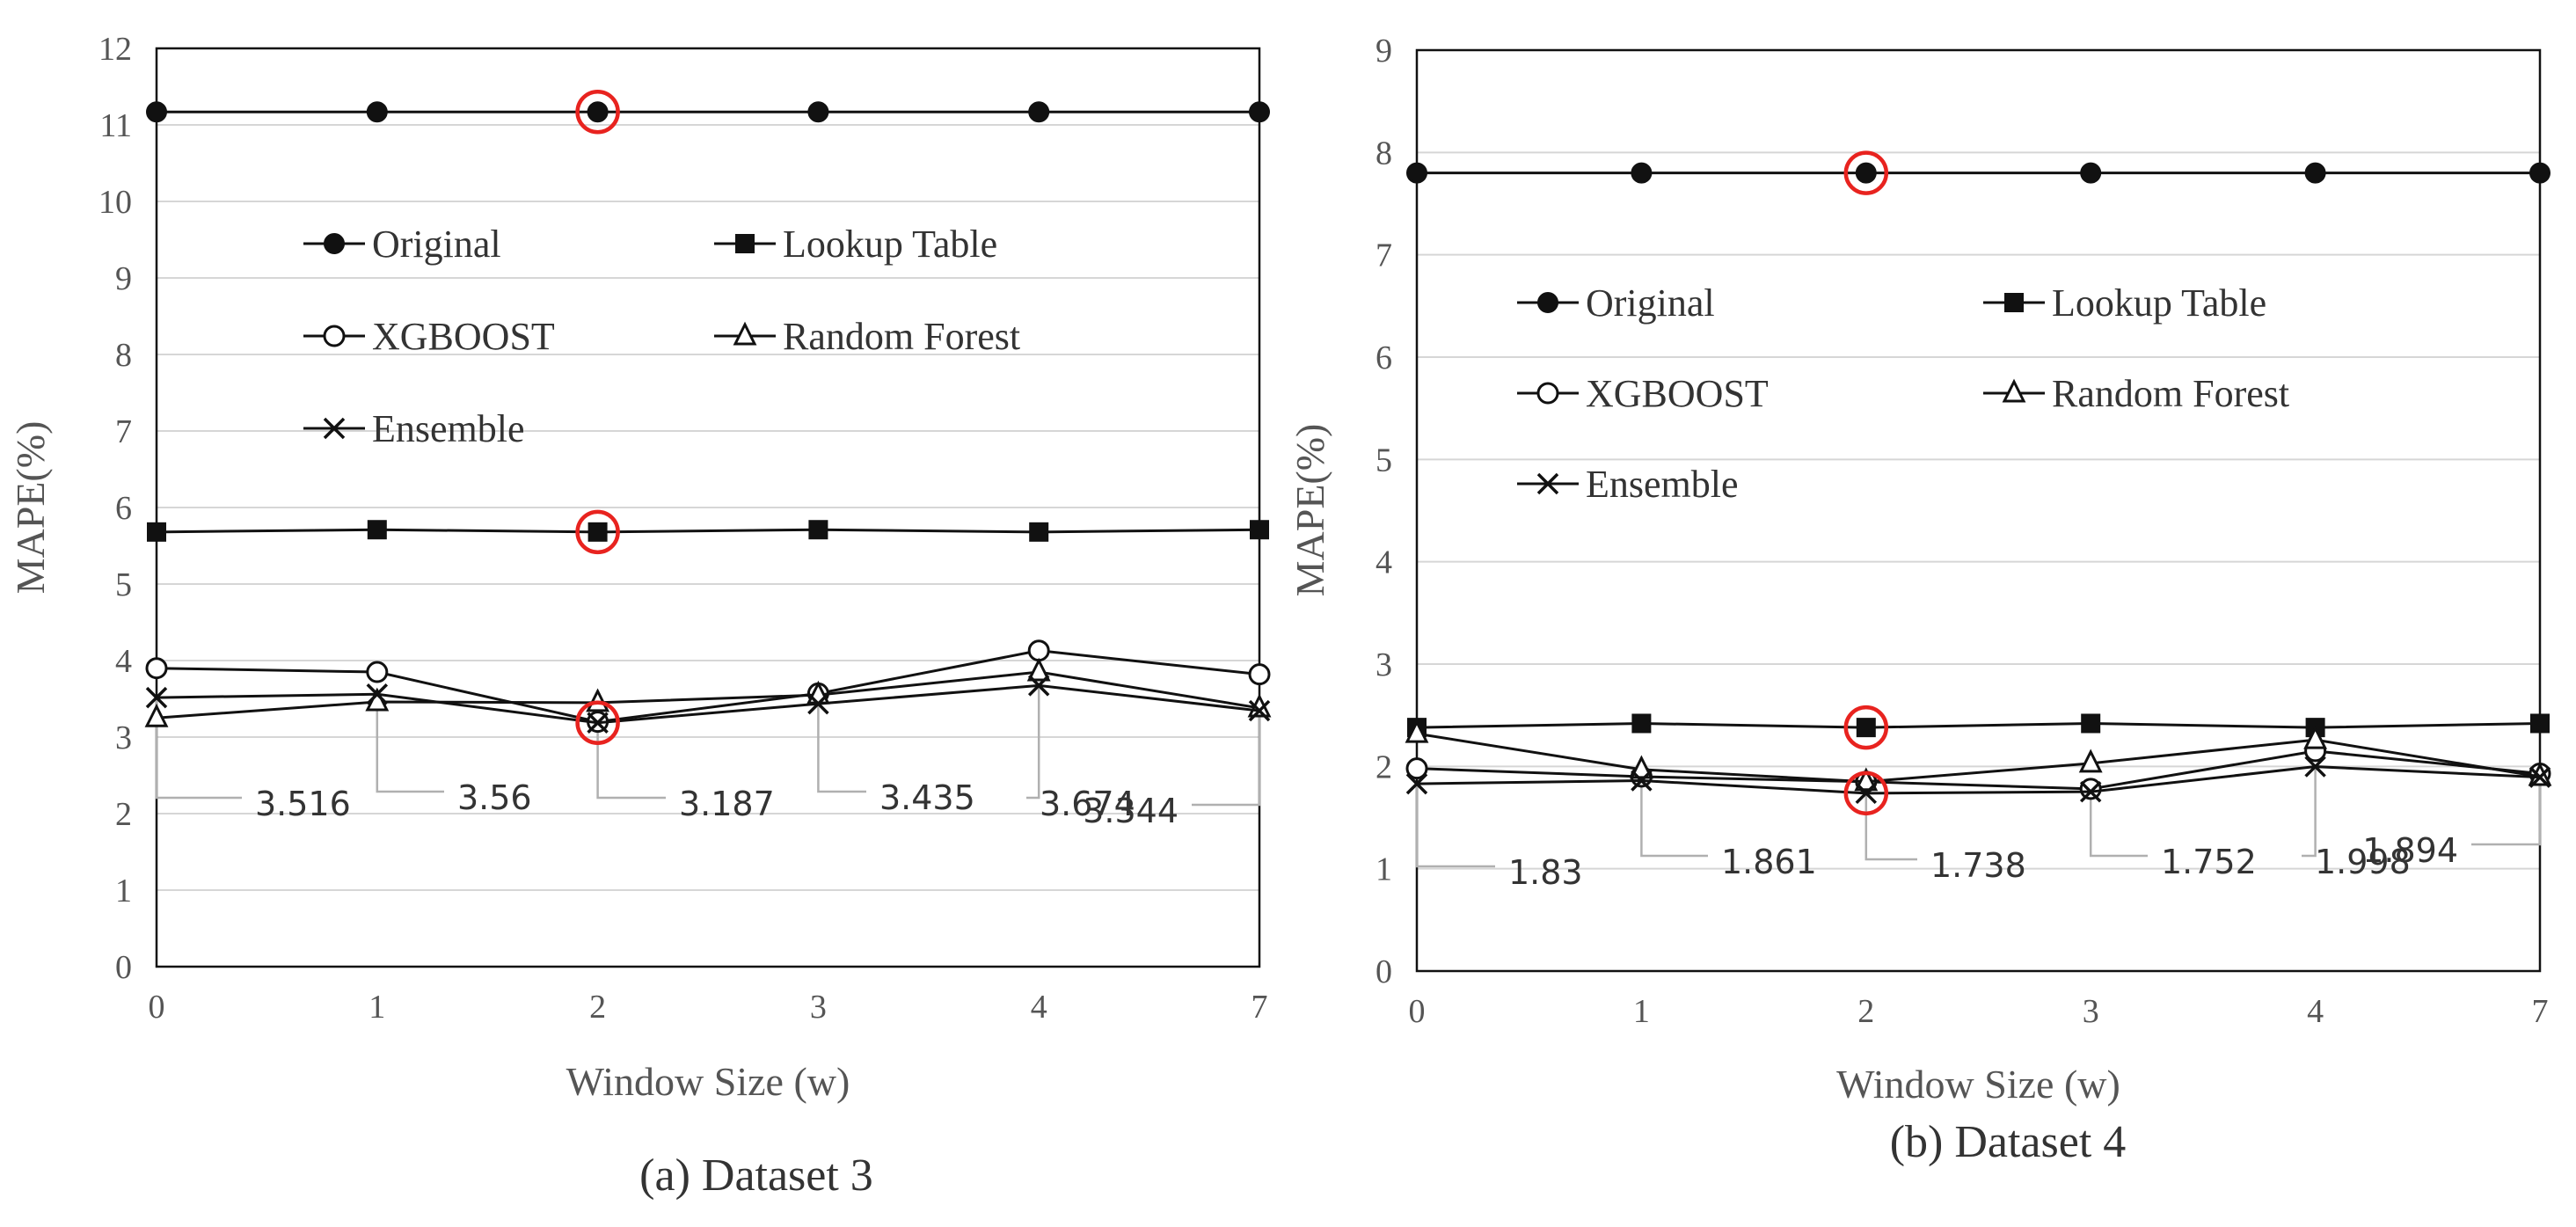 The height and width of the screenshot is (1227, 2576). What do you see at coordinates (1547, 393) in the screenshot?
I see `legend-marker-xgboost` at bounding box center [1547, 393].